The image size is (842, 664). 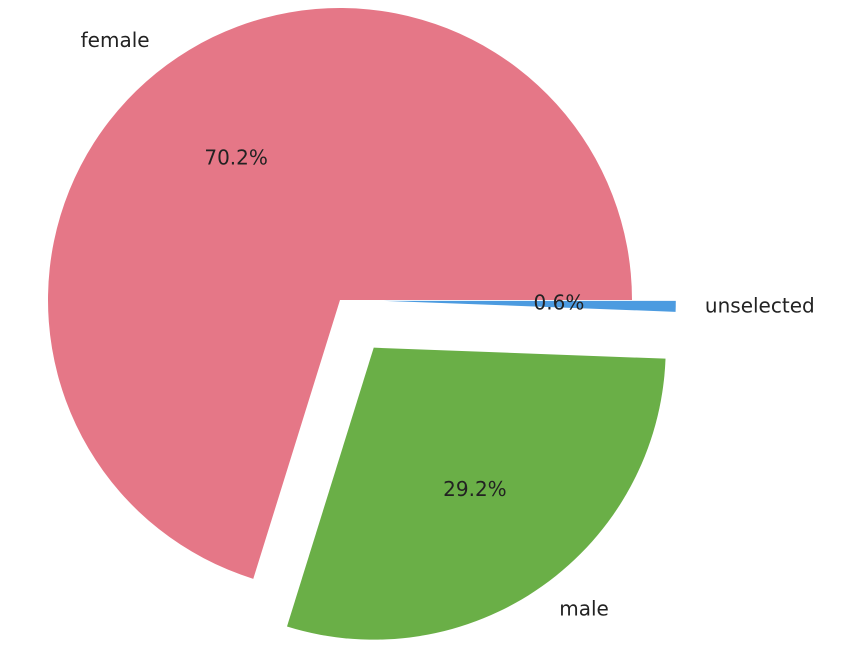 I want to click on slice-label: unselected, so click(x=760, y=305).